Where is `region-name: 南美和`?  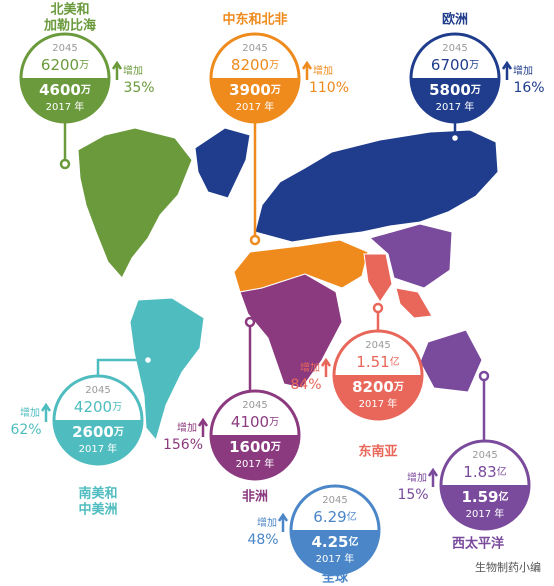 region-name: 南美和 is located at coordinates (97, 494).